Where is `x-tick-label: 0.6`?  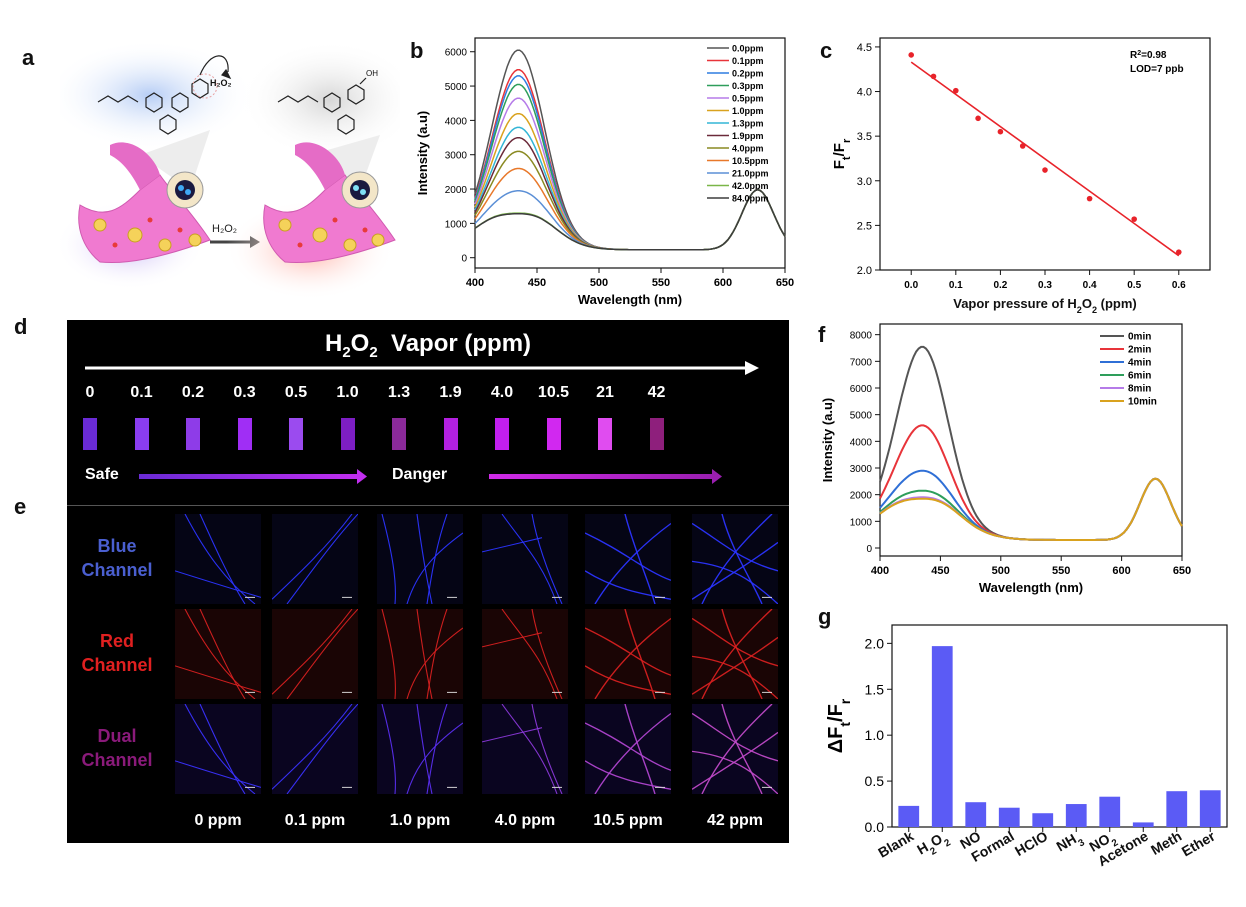 x-tick-label: 0.6 is located at coordinates (1179, 285).